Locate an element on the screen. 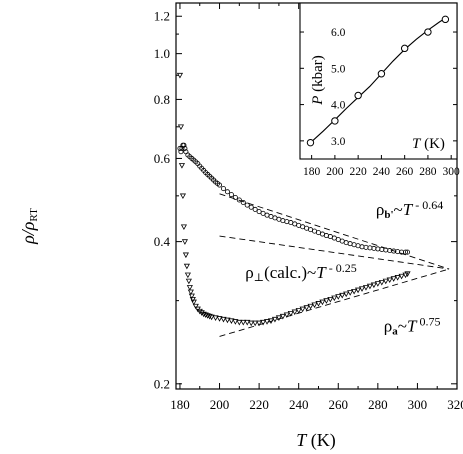 Image resolution: width=463 pixels, height=454 pixels. main-x-tick-label: 280 is located at coordinates (378, 404).